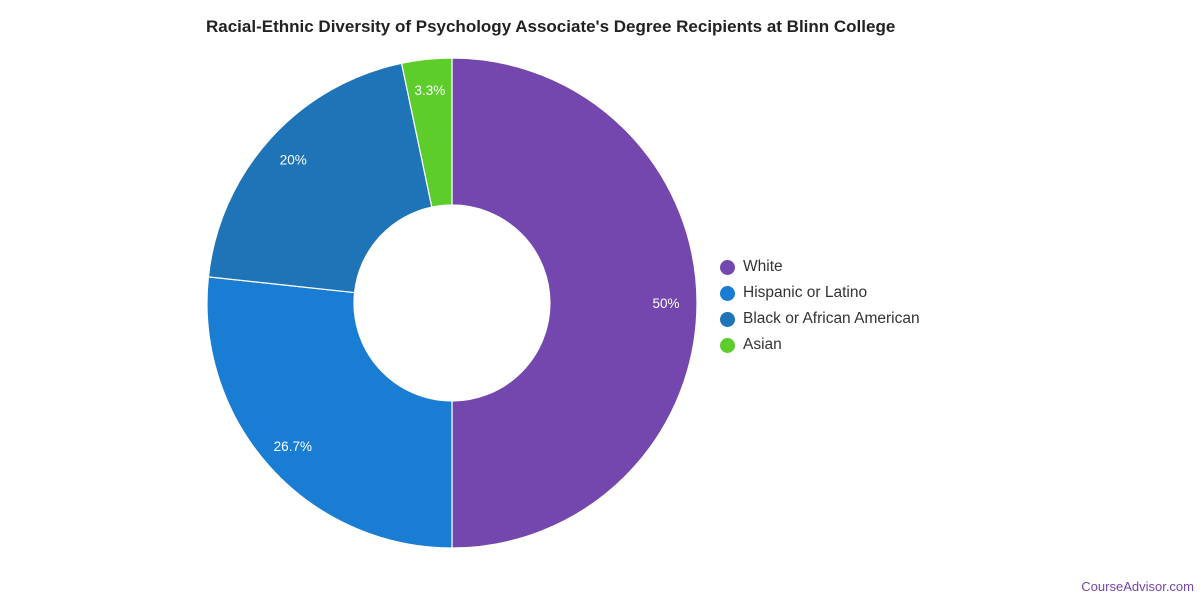 The height and width of the screenshot is (600, 1200). I want to click on legend-label: Black or African American, so click(831, 318).